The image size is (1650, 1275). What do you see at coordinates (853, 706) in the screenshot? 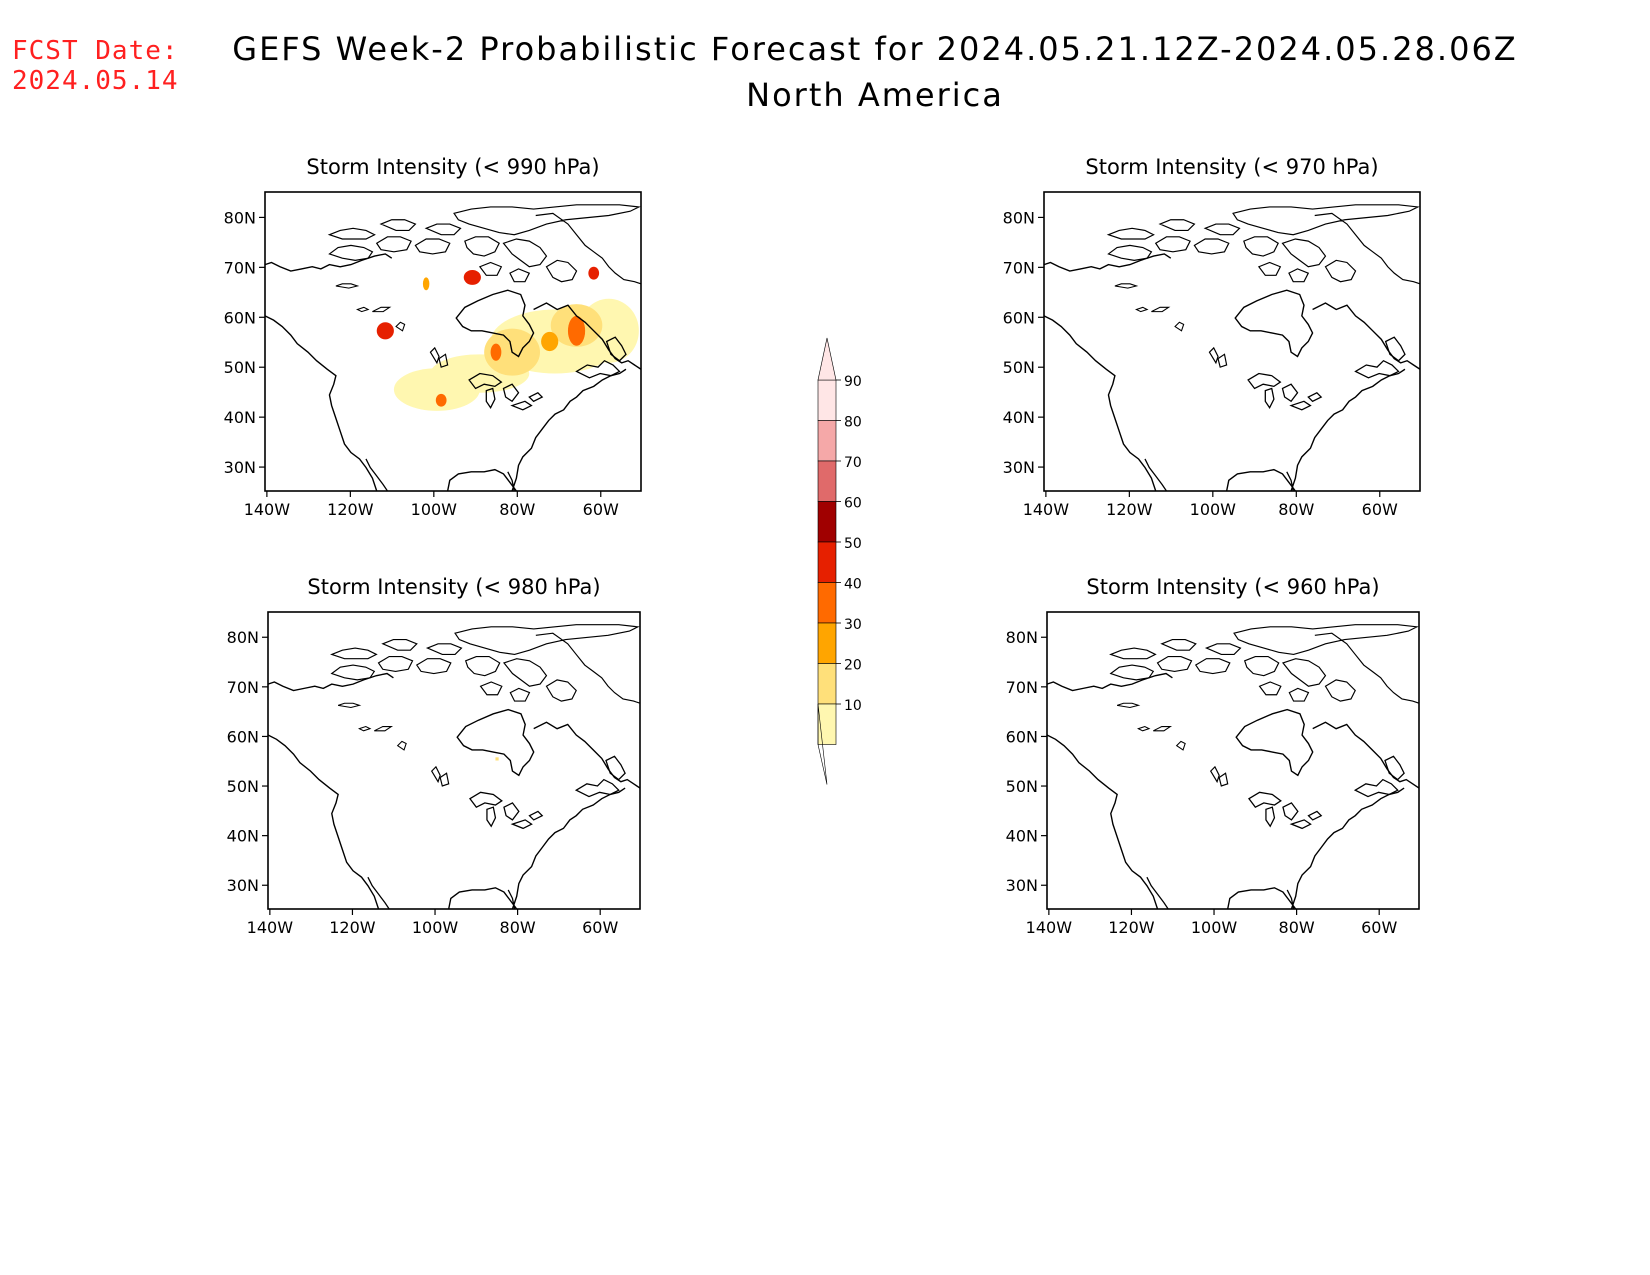
I see `colorbar-label: 10` at bounding box center [853, 706].